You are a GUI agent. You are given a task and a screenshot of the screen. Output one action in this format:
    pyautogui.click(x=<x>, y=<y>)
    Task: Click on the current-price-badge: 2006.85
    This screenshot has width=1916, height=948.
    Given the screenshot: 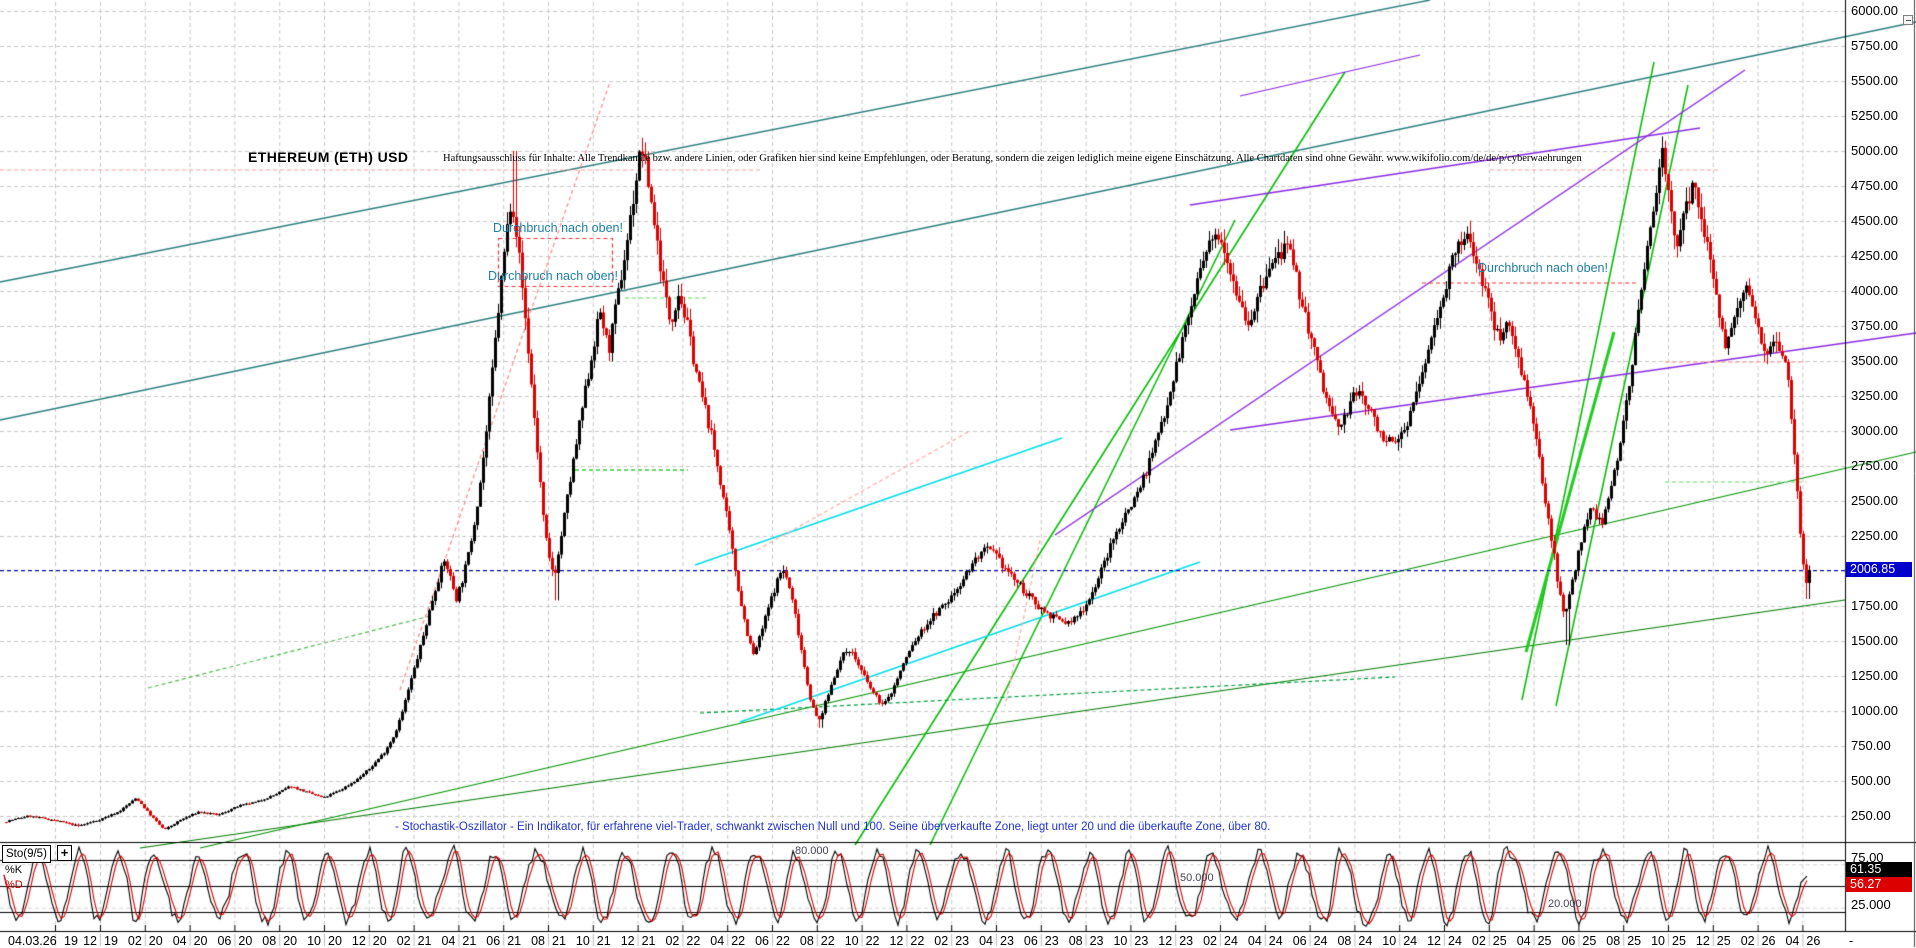 What is the action you would take?
    pyautogui.click(x=1879, y=569)
    